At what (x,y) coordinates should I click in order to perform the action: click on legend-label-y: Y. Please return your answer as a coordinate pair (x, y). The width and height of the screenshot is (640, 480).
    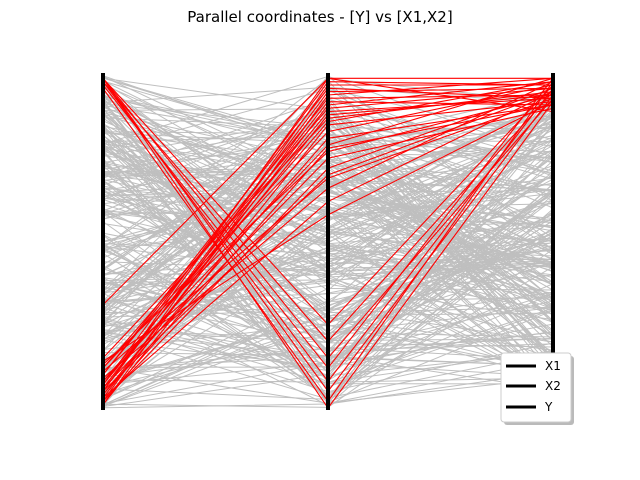
    Looking at the image, I should click on (548, 407).